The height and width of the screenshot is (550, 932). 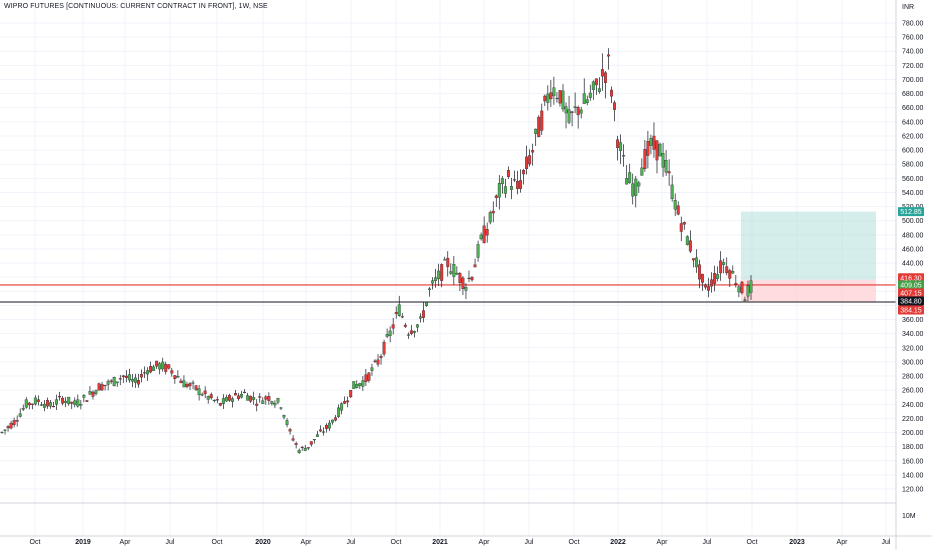 I want to click on stop-zone, so click(x=808, y=291).